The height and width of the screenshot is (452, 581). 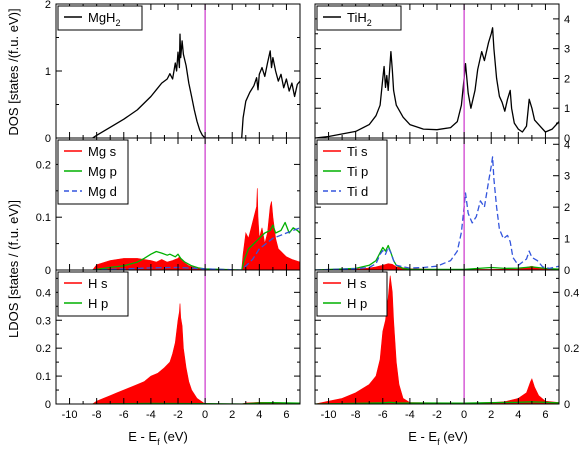 What do you see at coordinates (438, 438) in the screenshot?
I see `x-axis-label-right: E - Ef (eV)` at bounding box center [438, 438].